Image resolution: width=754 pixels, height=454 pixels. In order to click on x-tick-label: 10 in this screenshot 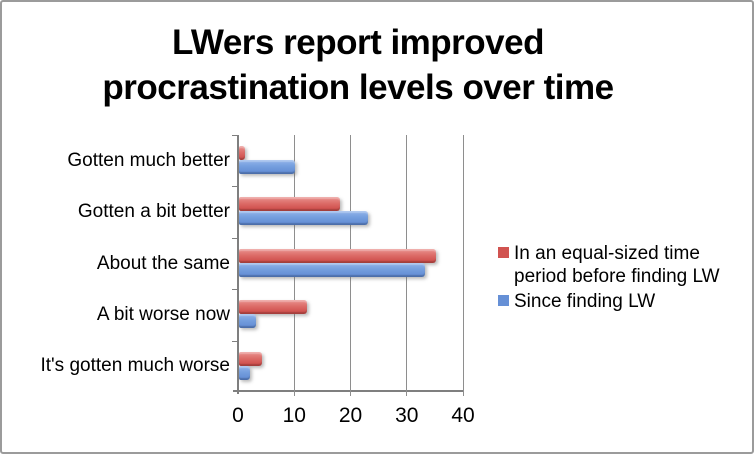, I will do `click(294, 415)`.